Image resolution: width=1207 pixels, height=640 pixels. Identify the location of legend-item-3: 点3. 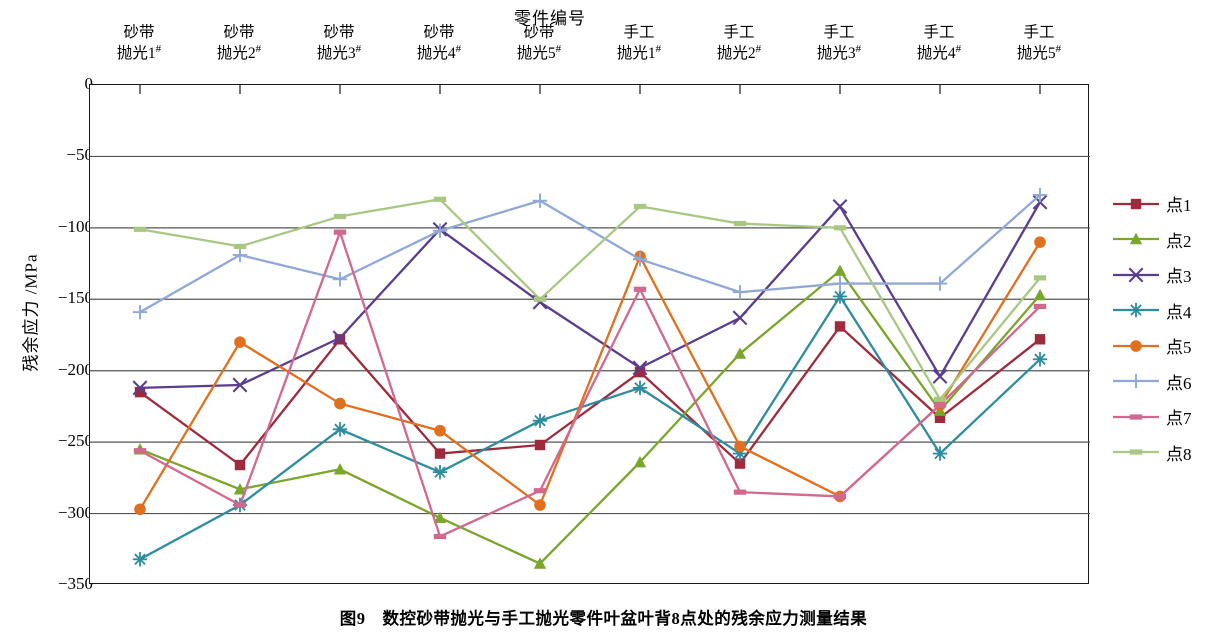
(1159, 275).